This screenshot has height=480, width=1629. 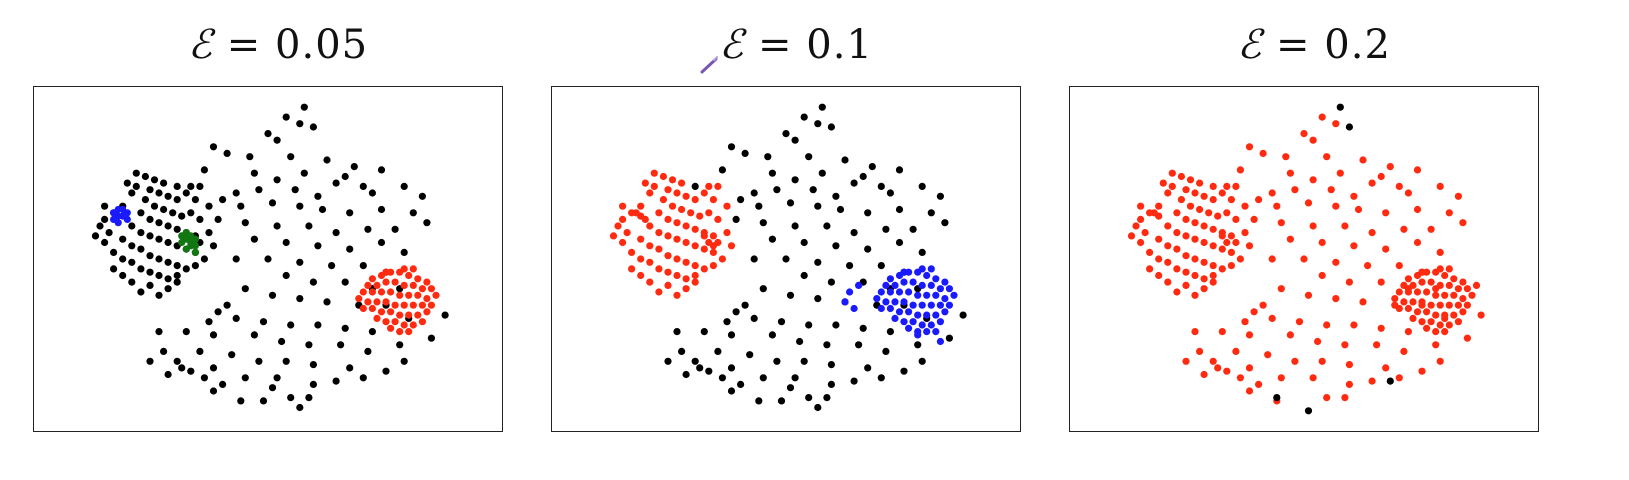 What do you see at coordinates (808, 45) in the screenshot?
I see `title-equation: = 0.1` at bounding box center [808, 45].